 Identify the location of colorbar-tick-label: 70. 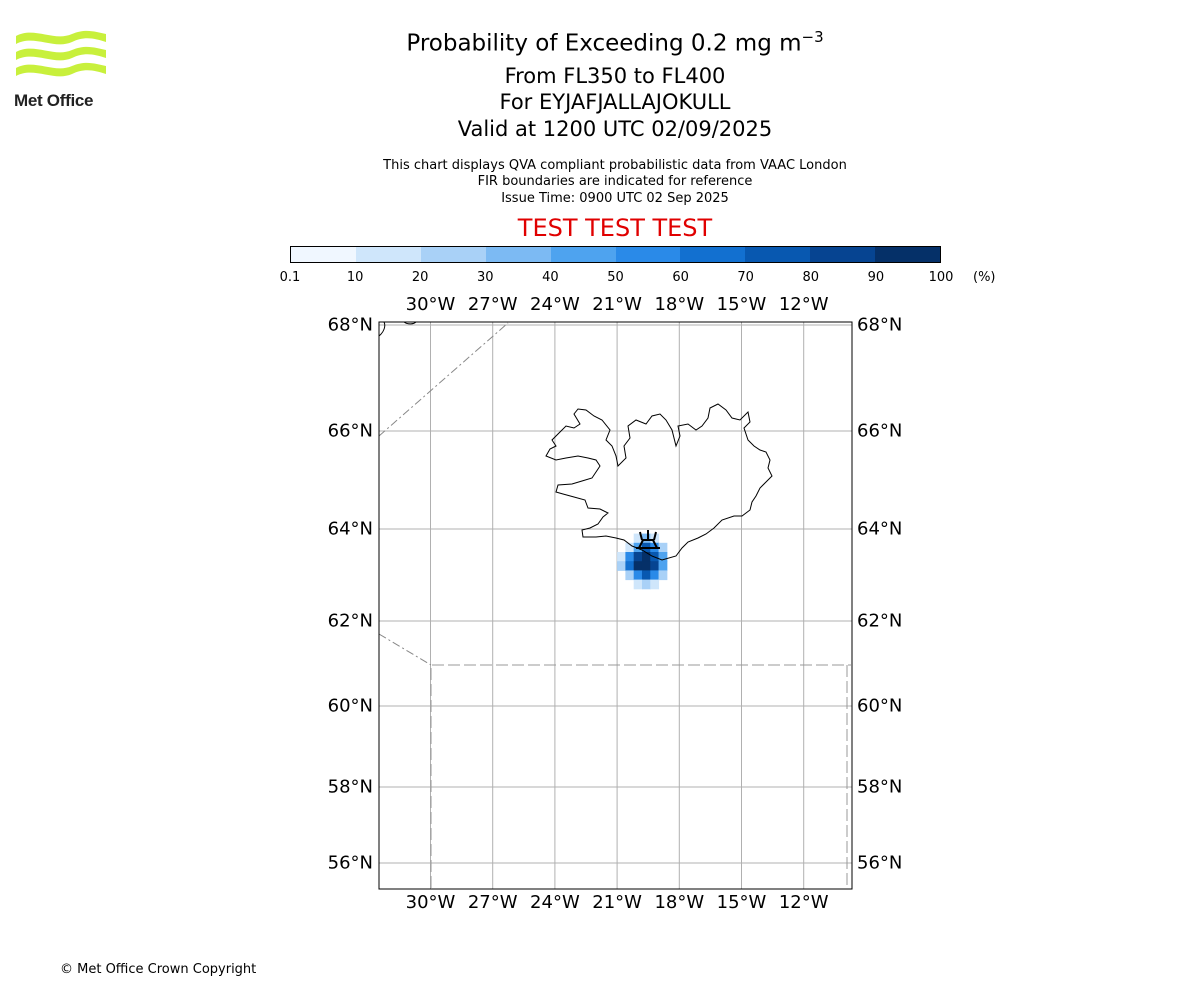
(745, 277).